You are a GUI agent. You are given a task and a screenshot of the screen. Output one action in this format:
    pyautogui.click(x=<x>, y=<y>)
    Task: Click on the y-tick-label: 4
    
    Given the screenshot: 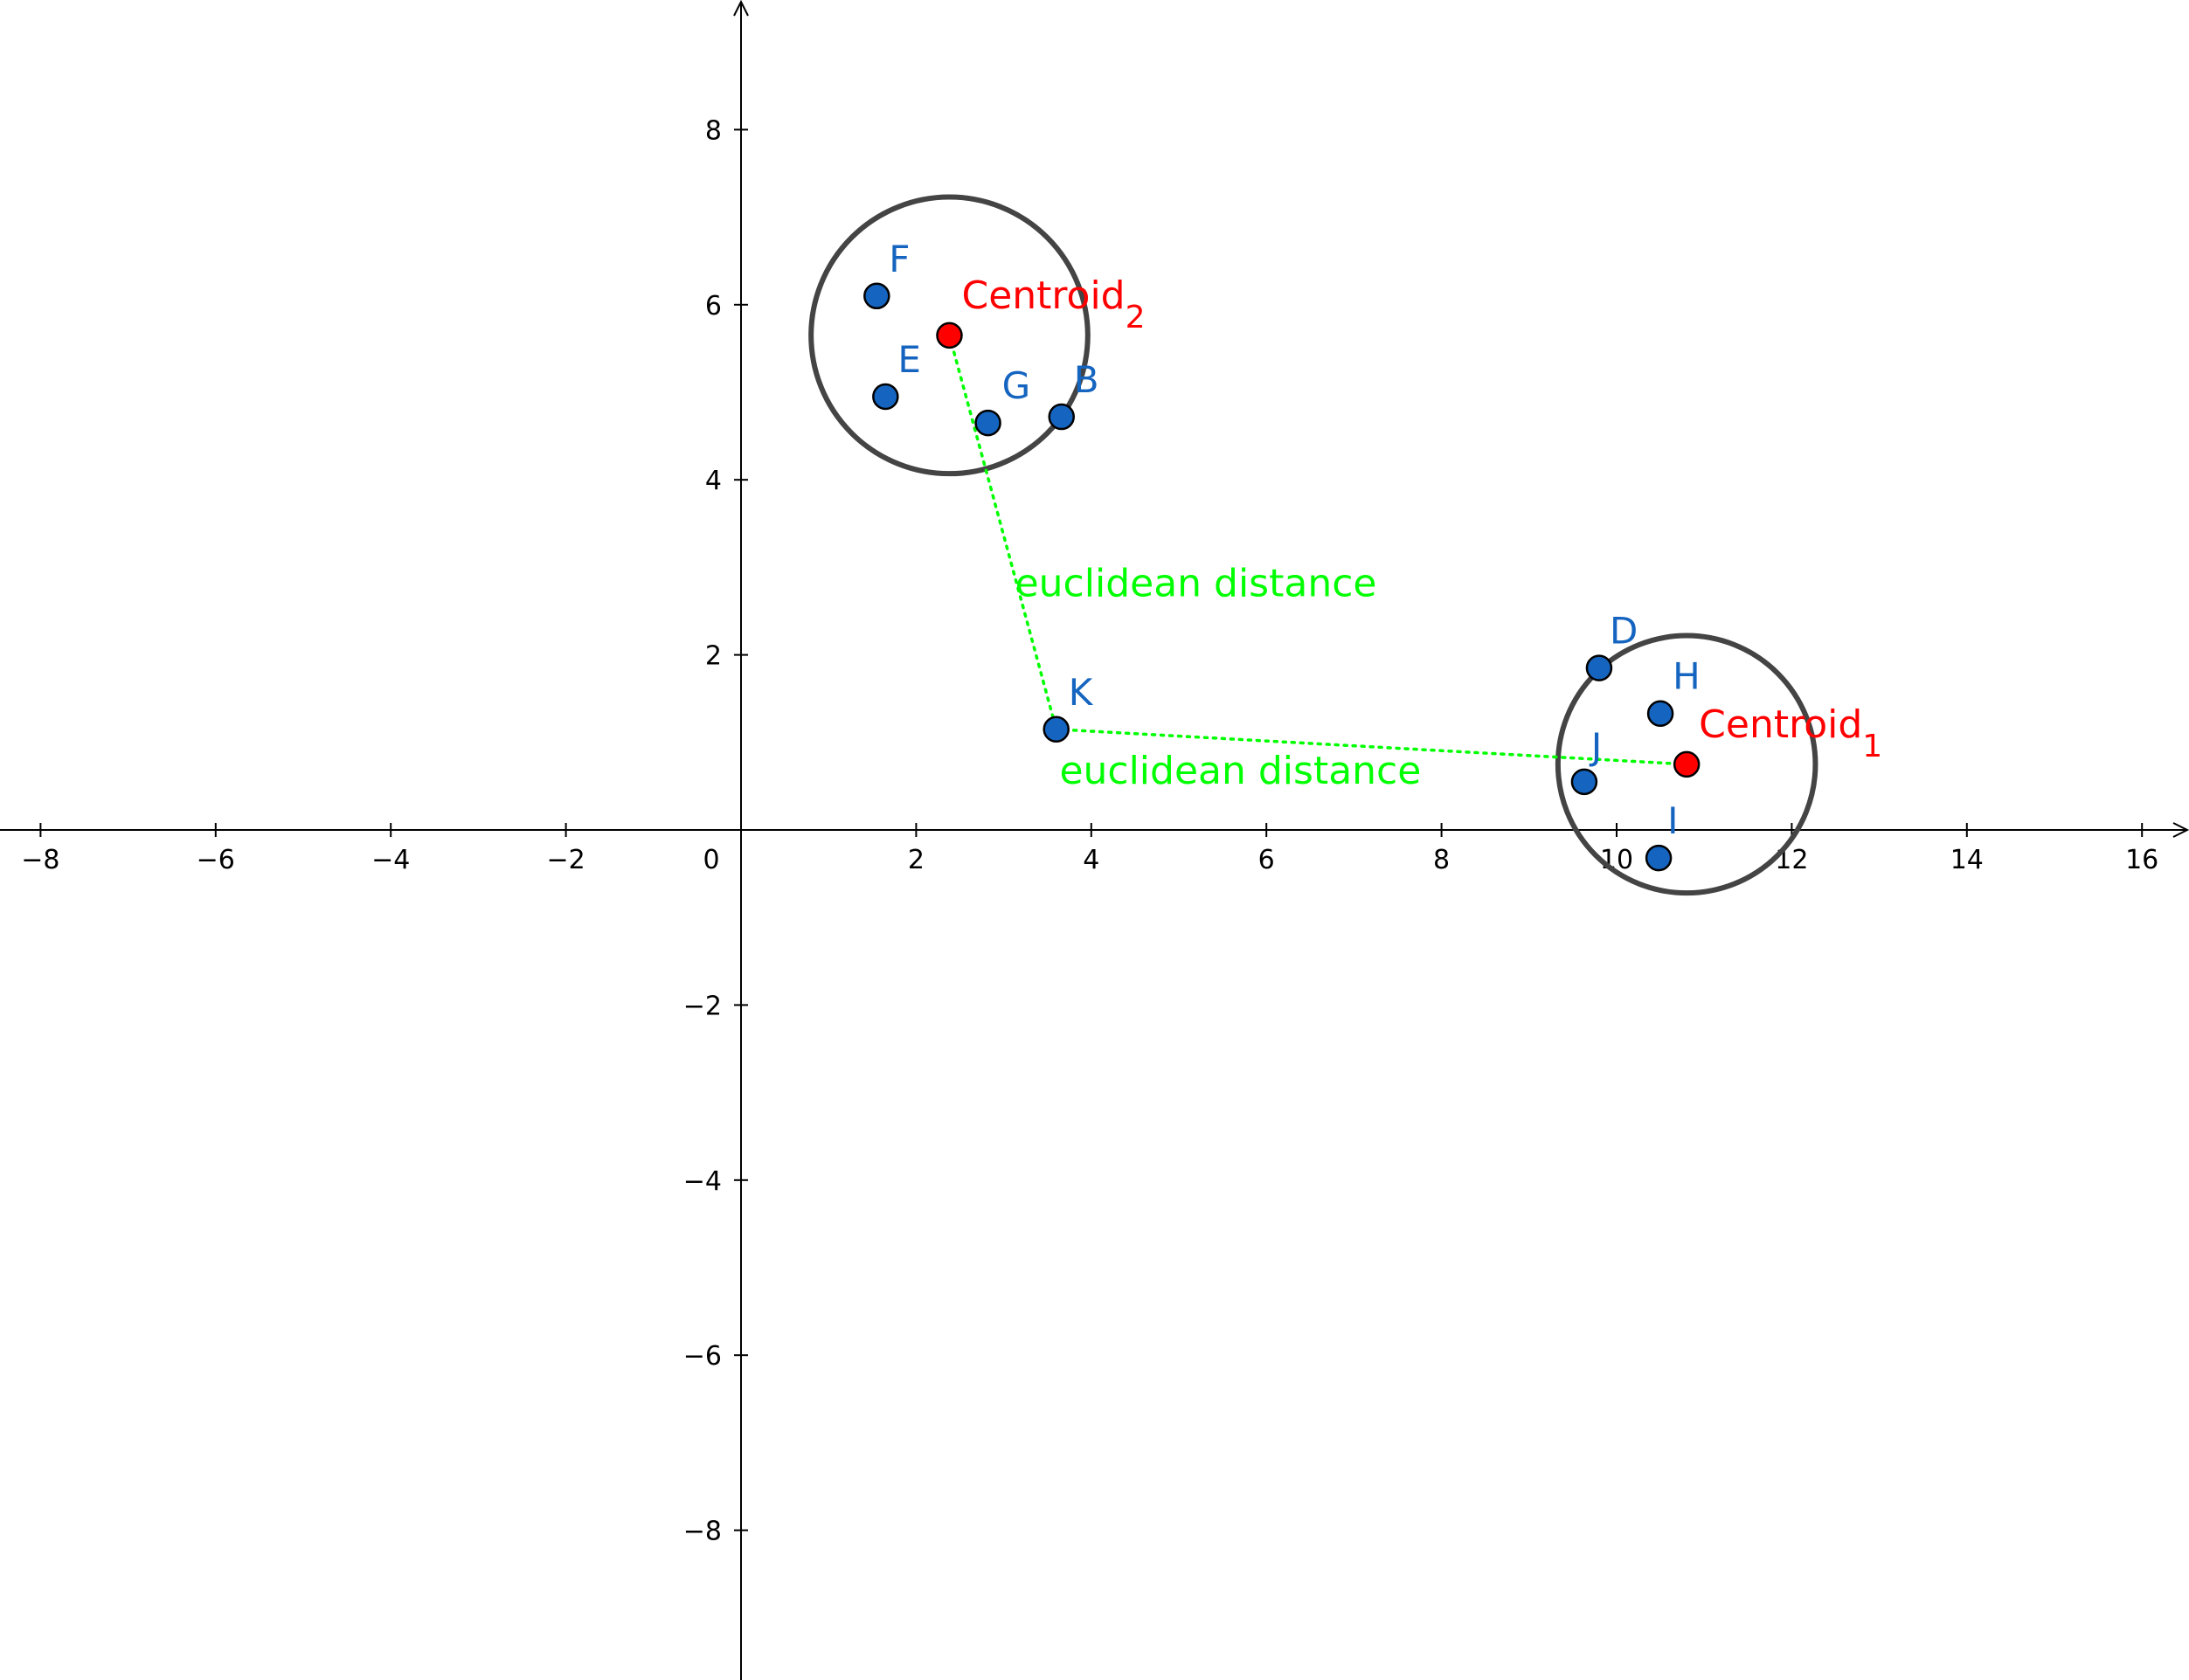 What is the action you would take?
    pyautogui.click(x=713, y=481)
    